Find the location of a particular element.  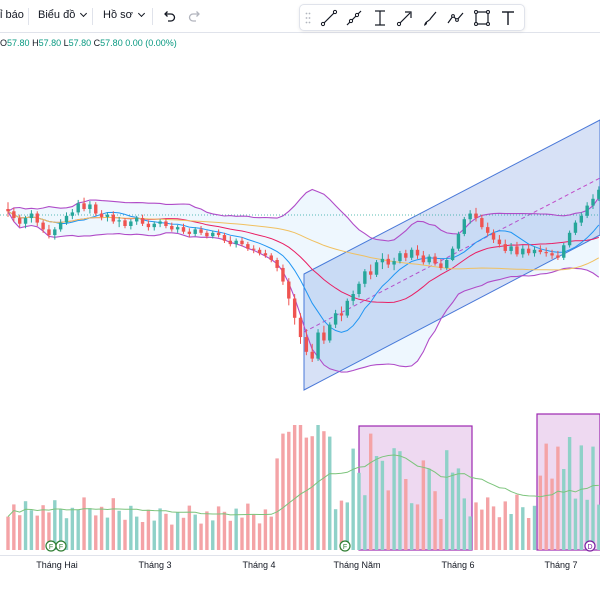

event-marker-circle is located at coordinates (345, 546).